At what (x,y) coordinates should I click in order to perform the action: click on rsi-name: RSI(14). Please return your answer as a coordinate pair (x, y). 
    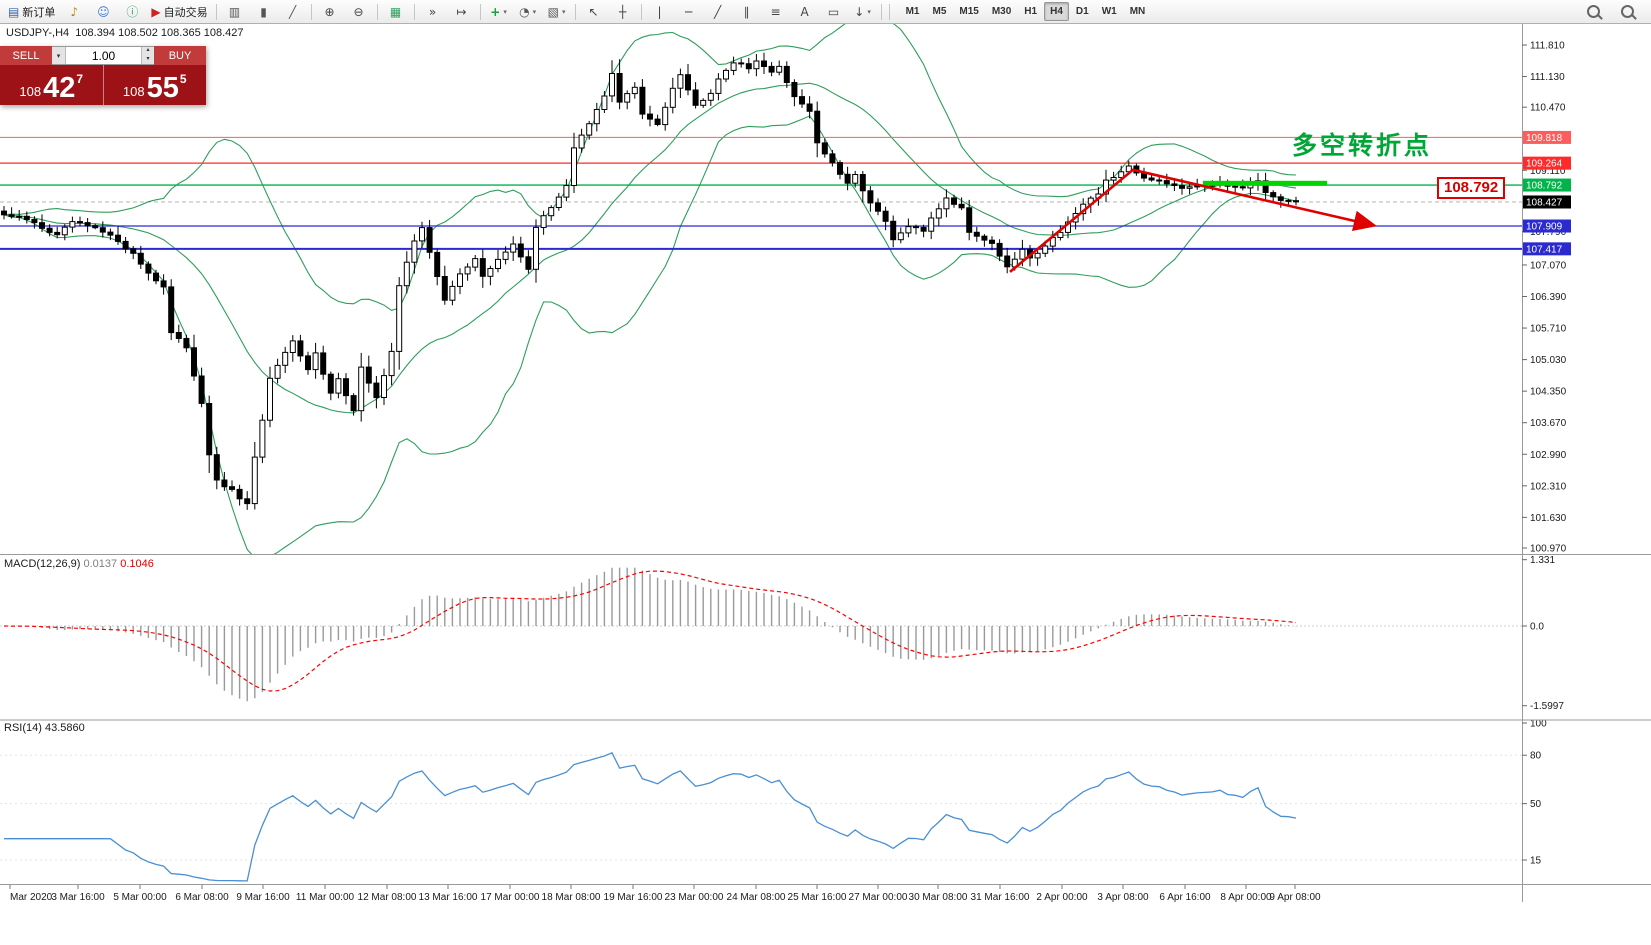
    Looking at the image, I should click on (23, 728).